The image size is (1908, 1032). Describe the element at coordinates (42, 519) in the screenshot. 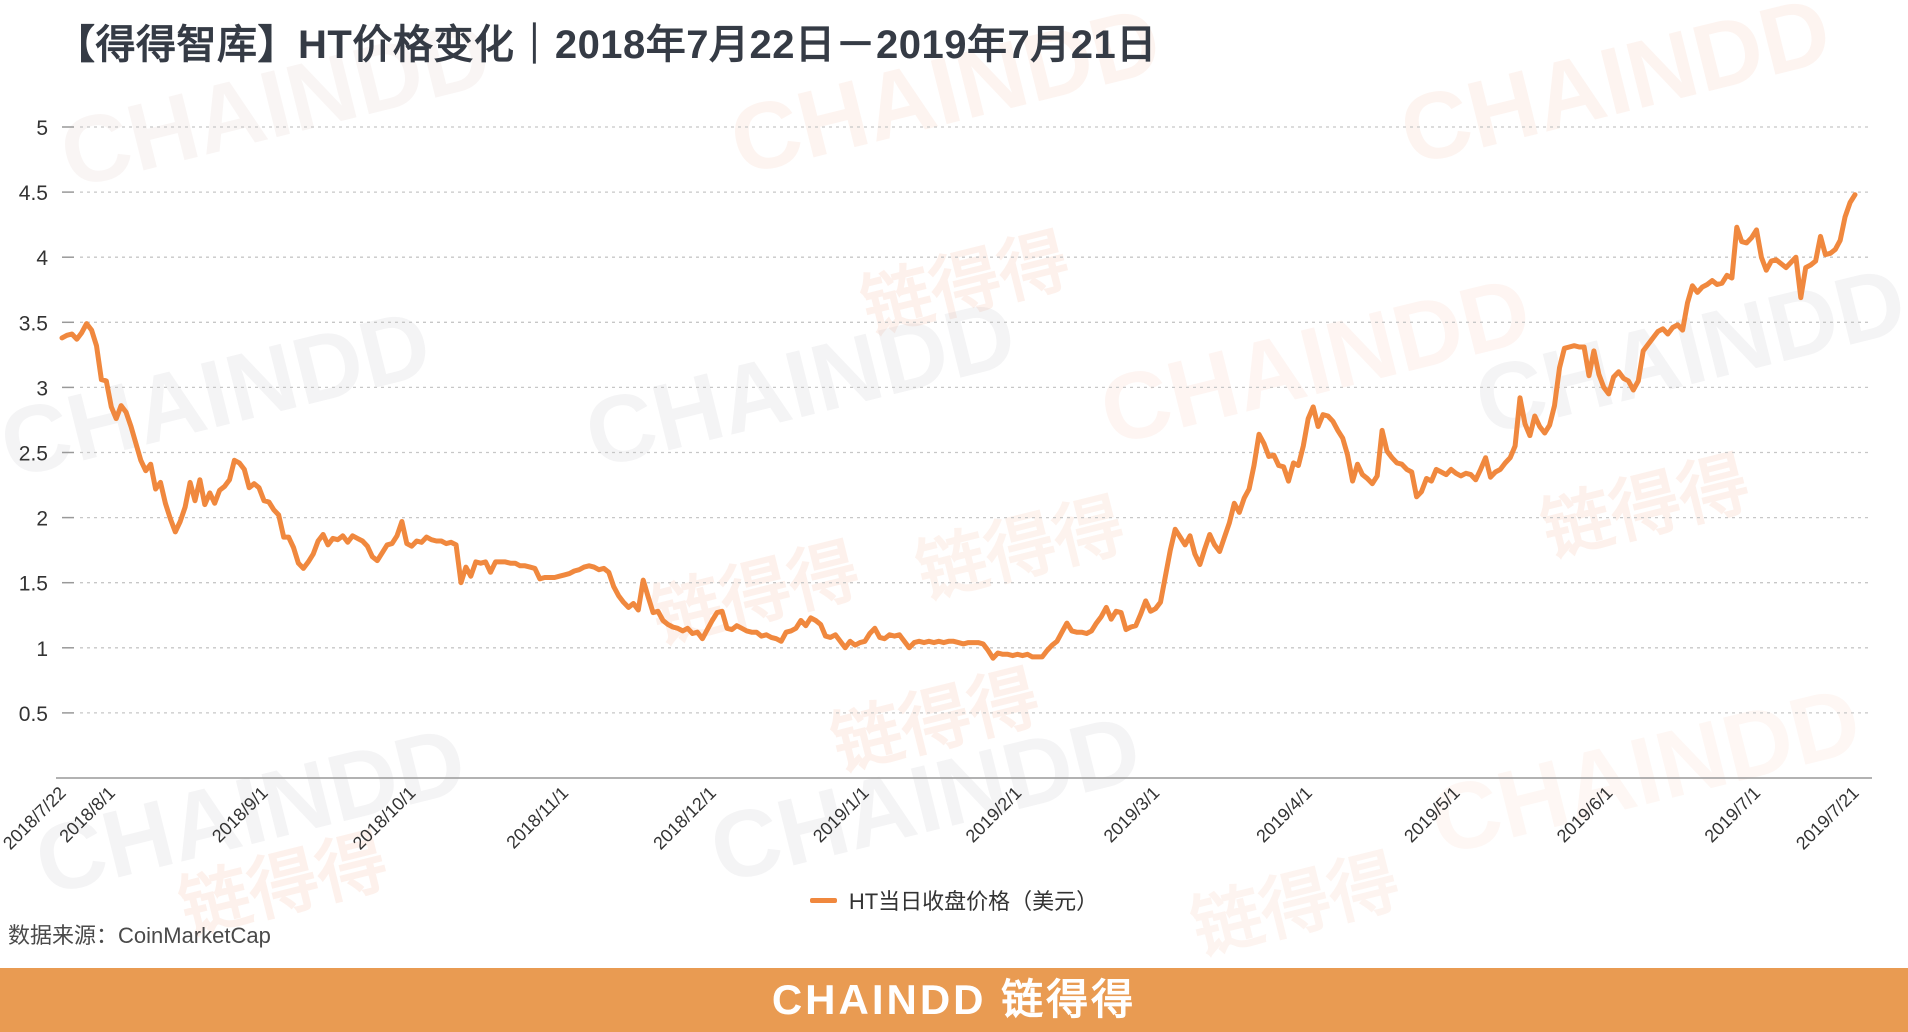

I see `y-axis-label: 2` at that location.